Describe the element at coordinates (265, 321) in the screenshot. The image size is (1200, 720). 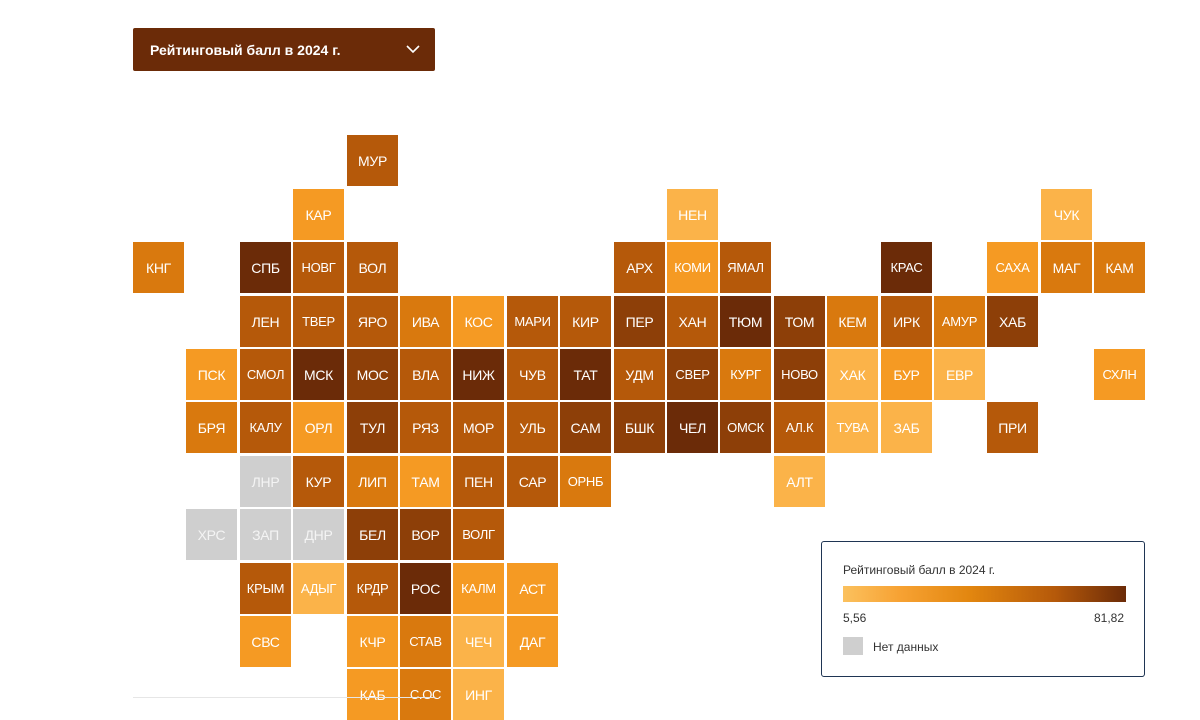
I see `region-tile: ЛЕН` at that location.